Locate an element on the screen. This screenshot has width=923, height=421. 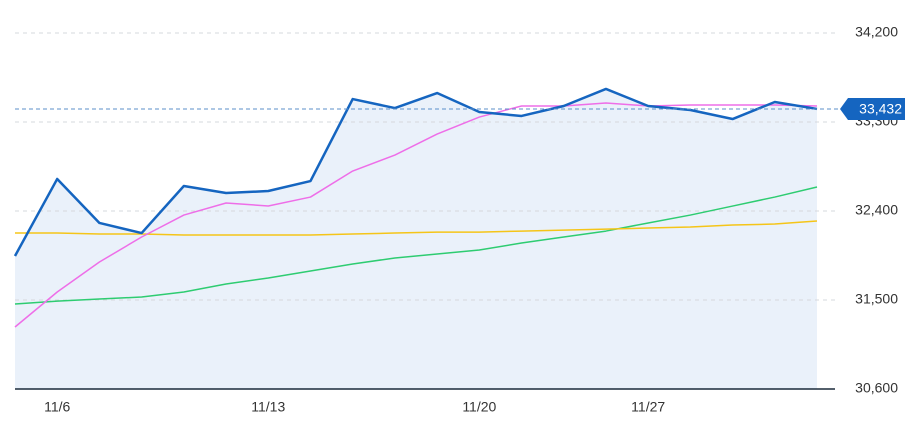
y-tick-label: 34,200 is located at coordinates (876, 32).